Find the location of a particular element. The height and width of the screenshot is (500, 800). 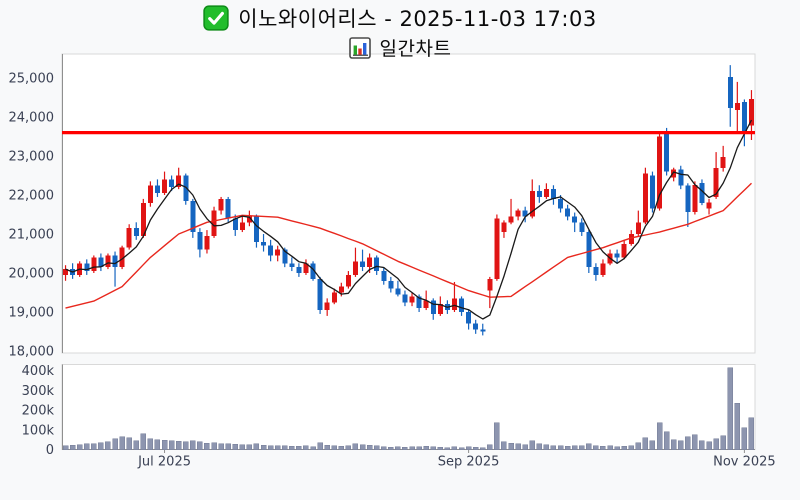

price-tick-label: 24,000 is located at coordinates (32, 118).